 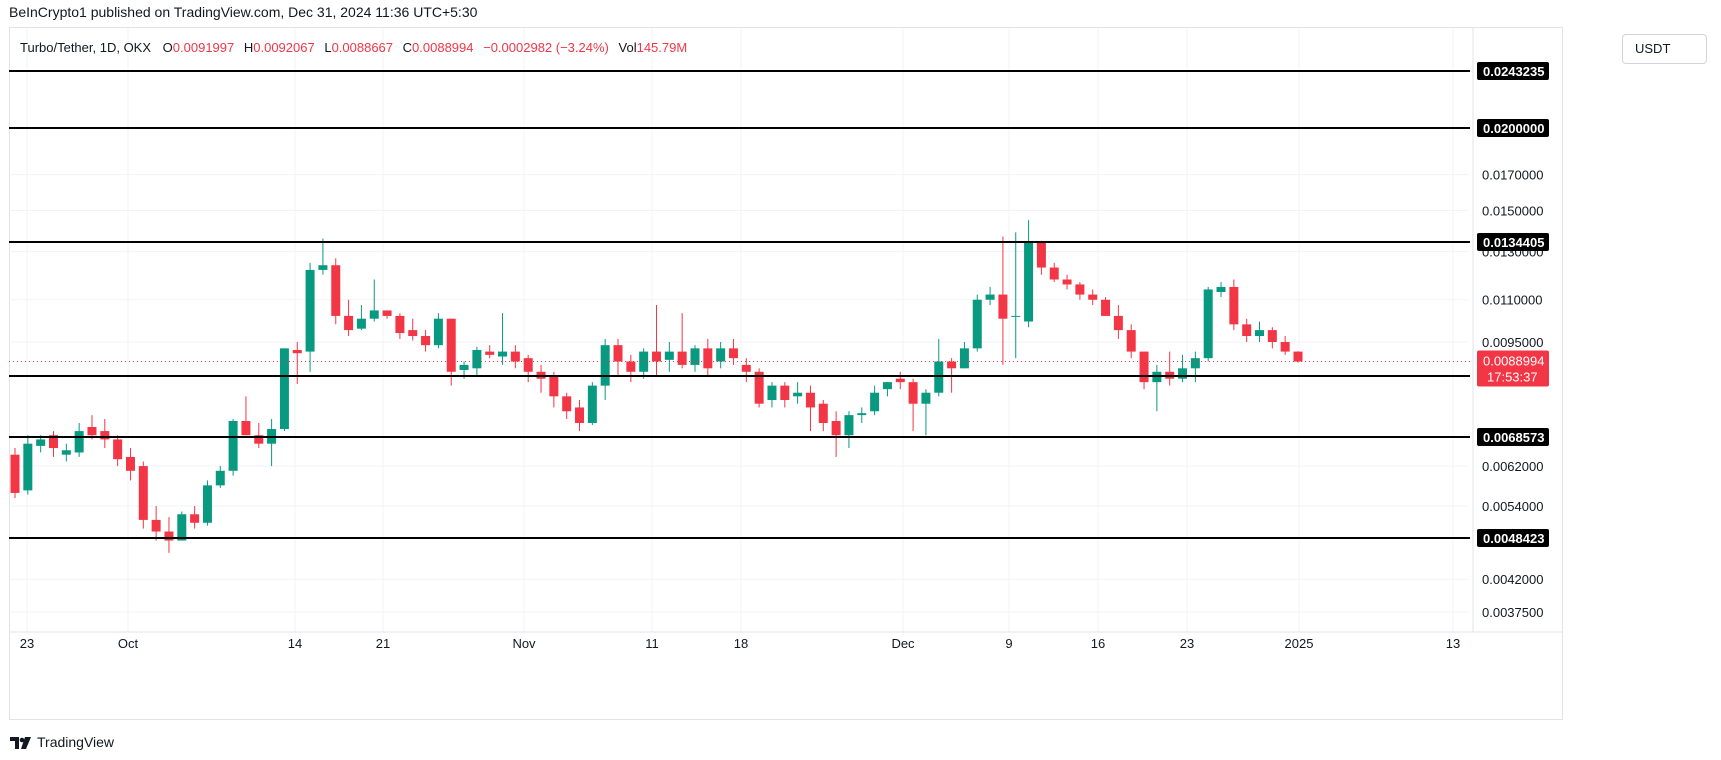 What do you see at coordinates (86, 47) in the screenshot?
I see `symbol-title: Turbo/Tether, 1D, OKX` at bounding box center [86, 47].